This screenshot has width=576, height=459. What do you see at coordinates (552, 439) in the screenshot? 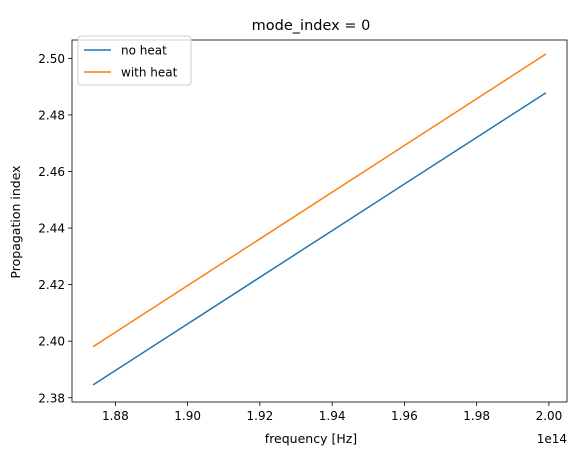
I see `x-offset-label: 1e14` at bounding box center [552, 439].